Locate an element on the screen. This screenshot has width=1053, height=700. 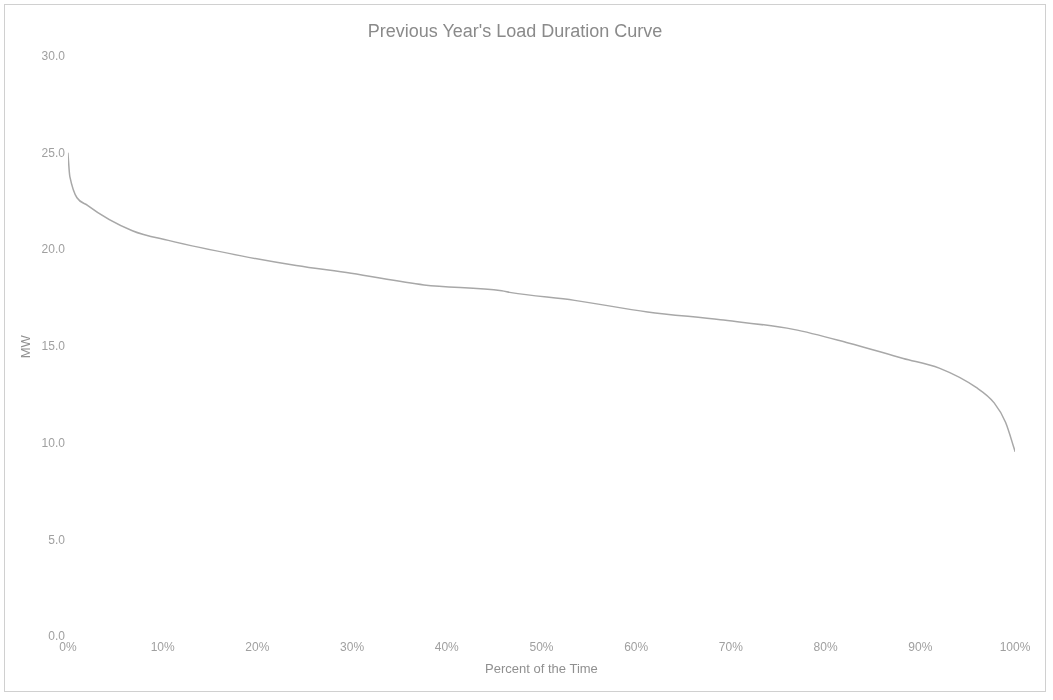
y-tick-label: 25.0 is located at coordinates (53, 152).